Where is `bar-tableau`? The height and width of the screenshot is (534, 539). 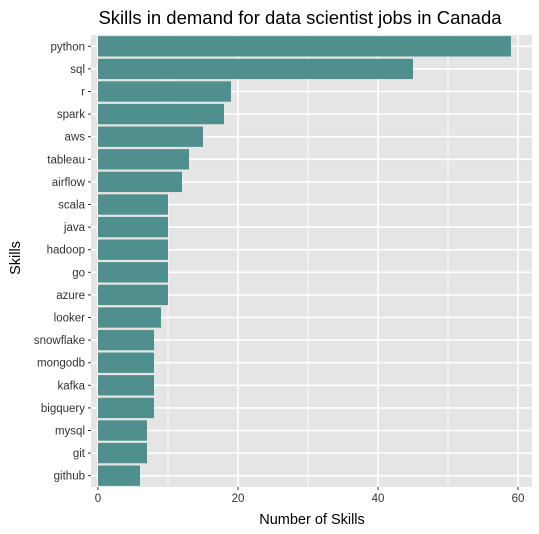
bar-tableau is located at coordinates (143, 159).